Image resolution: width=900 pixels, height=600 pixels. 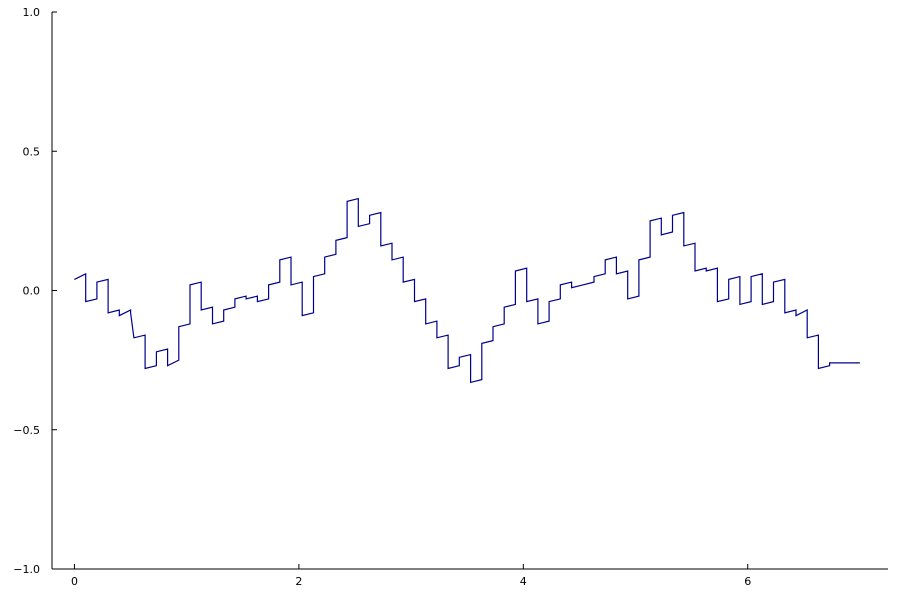 I want to click on x-tick-label: 4, so click(x=523, y=581).